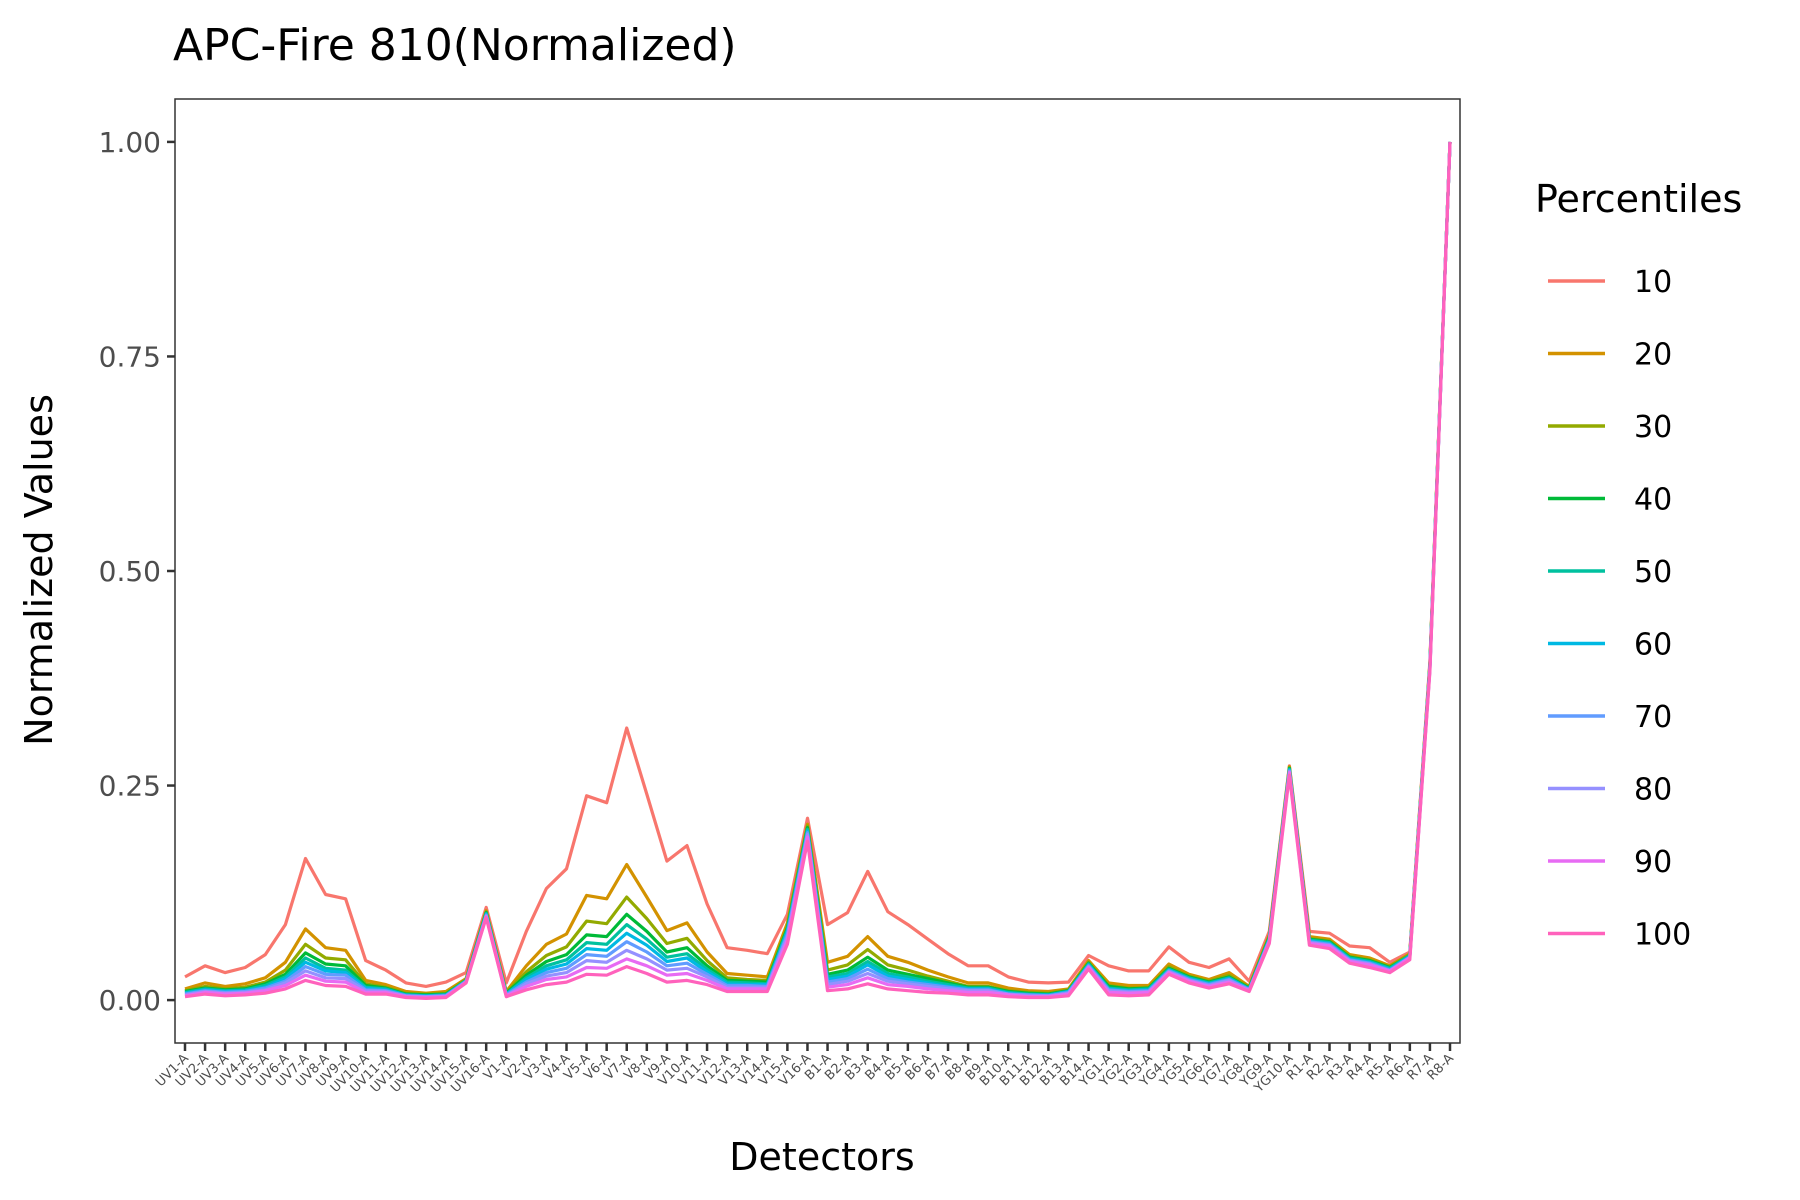 This screenshot has height=1200, width=1800. I want to click on y-tick-label: 0.50, so click(130, 571).